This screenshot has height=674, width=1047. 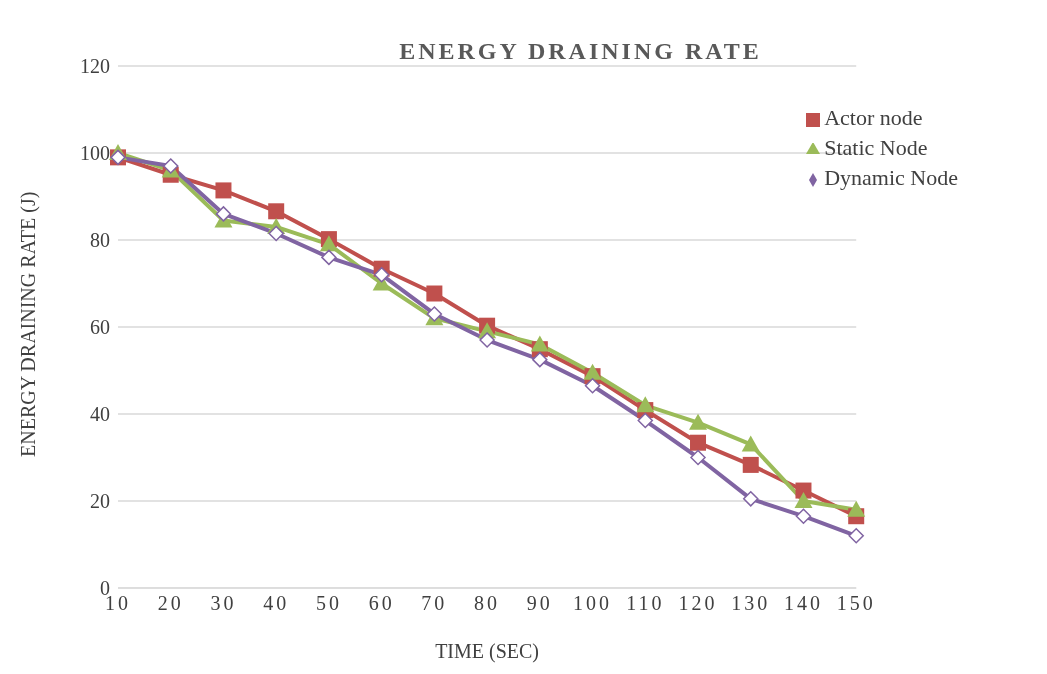 I want to click on x-tick-label: 120, so click(x=698, y=603).